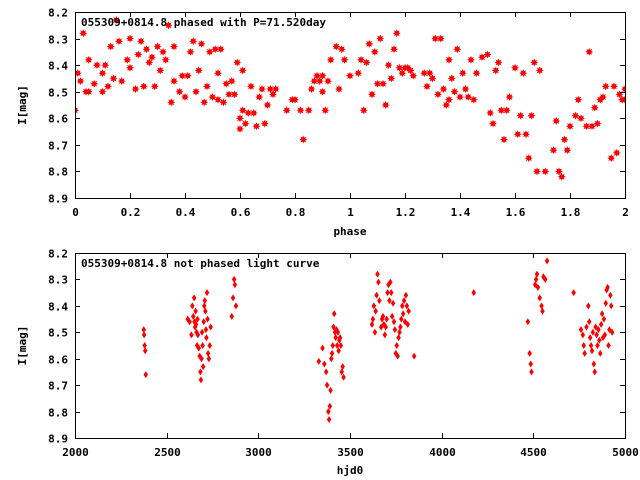  I want to click on x-tick-label: 1.2, so click(406, 212).